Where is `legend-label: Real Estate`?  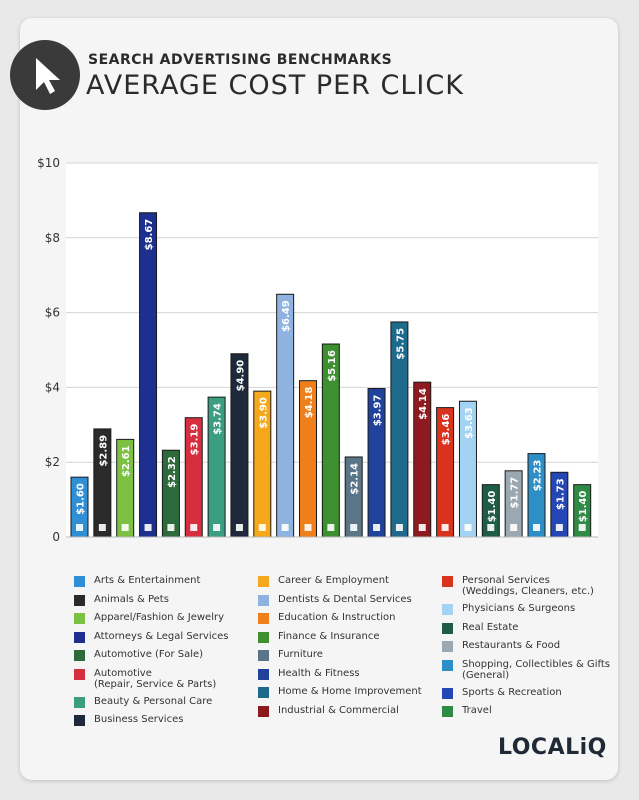 legend-label: Real Estate is located at coordinates (490, 627).